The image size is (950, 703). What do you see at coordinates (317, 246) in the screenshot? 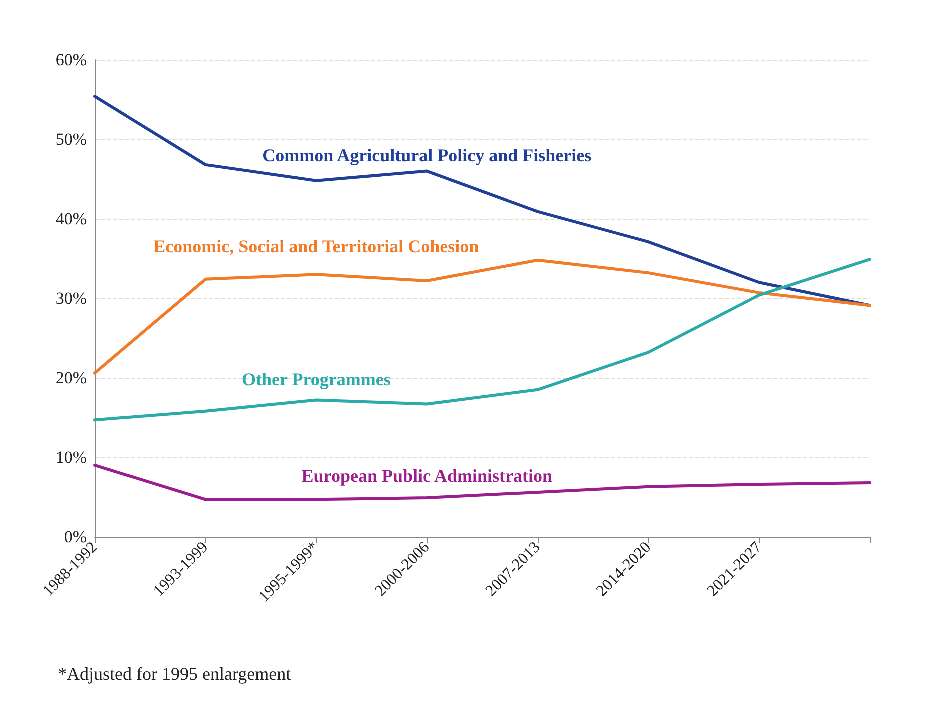
I see `series-label: Economic, Social and Territorial Cohesion` at bounding box center [317, 246].